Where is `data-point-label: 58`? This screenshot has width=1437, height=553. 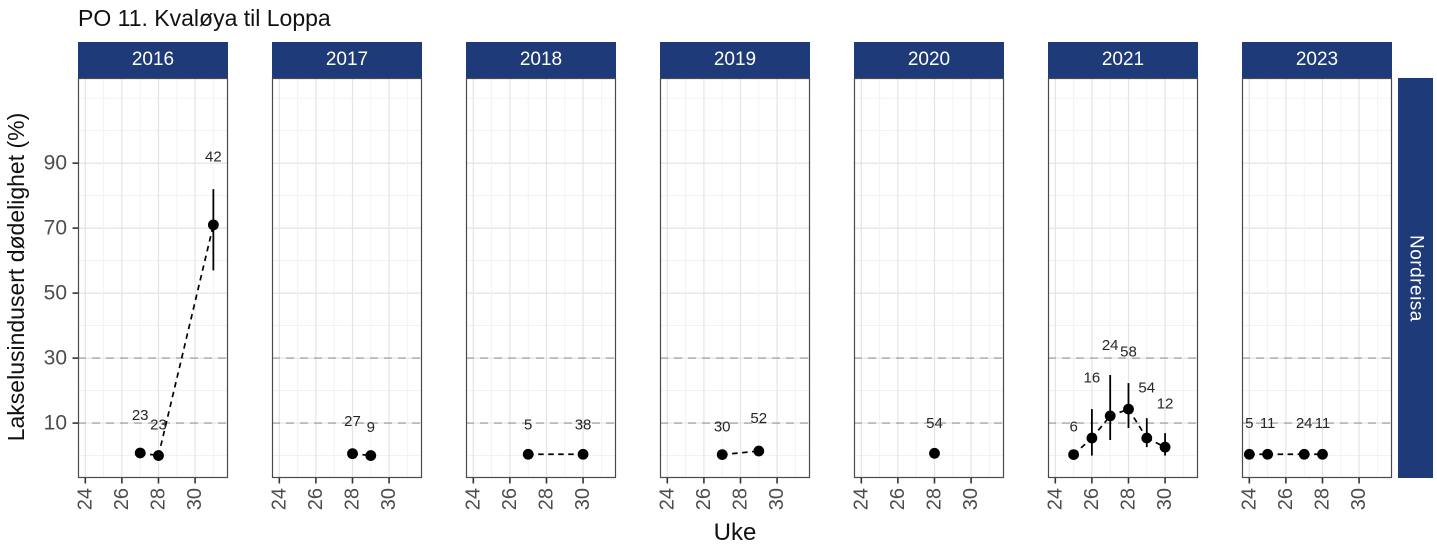
data-point-label: 58 is located at coordinates (1128, 352).